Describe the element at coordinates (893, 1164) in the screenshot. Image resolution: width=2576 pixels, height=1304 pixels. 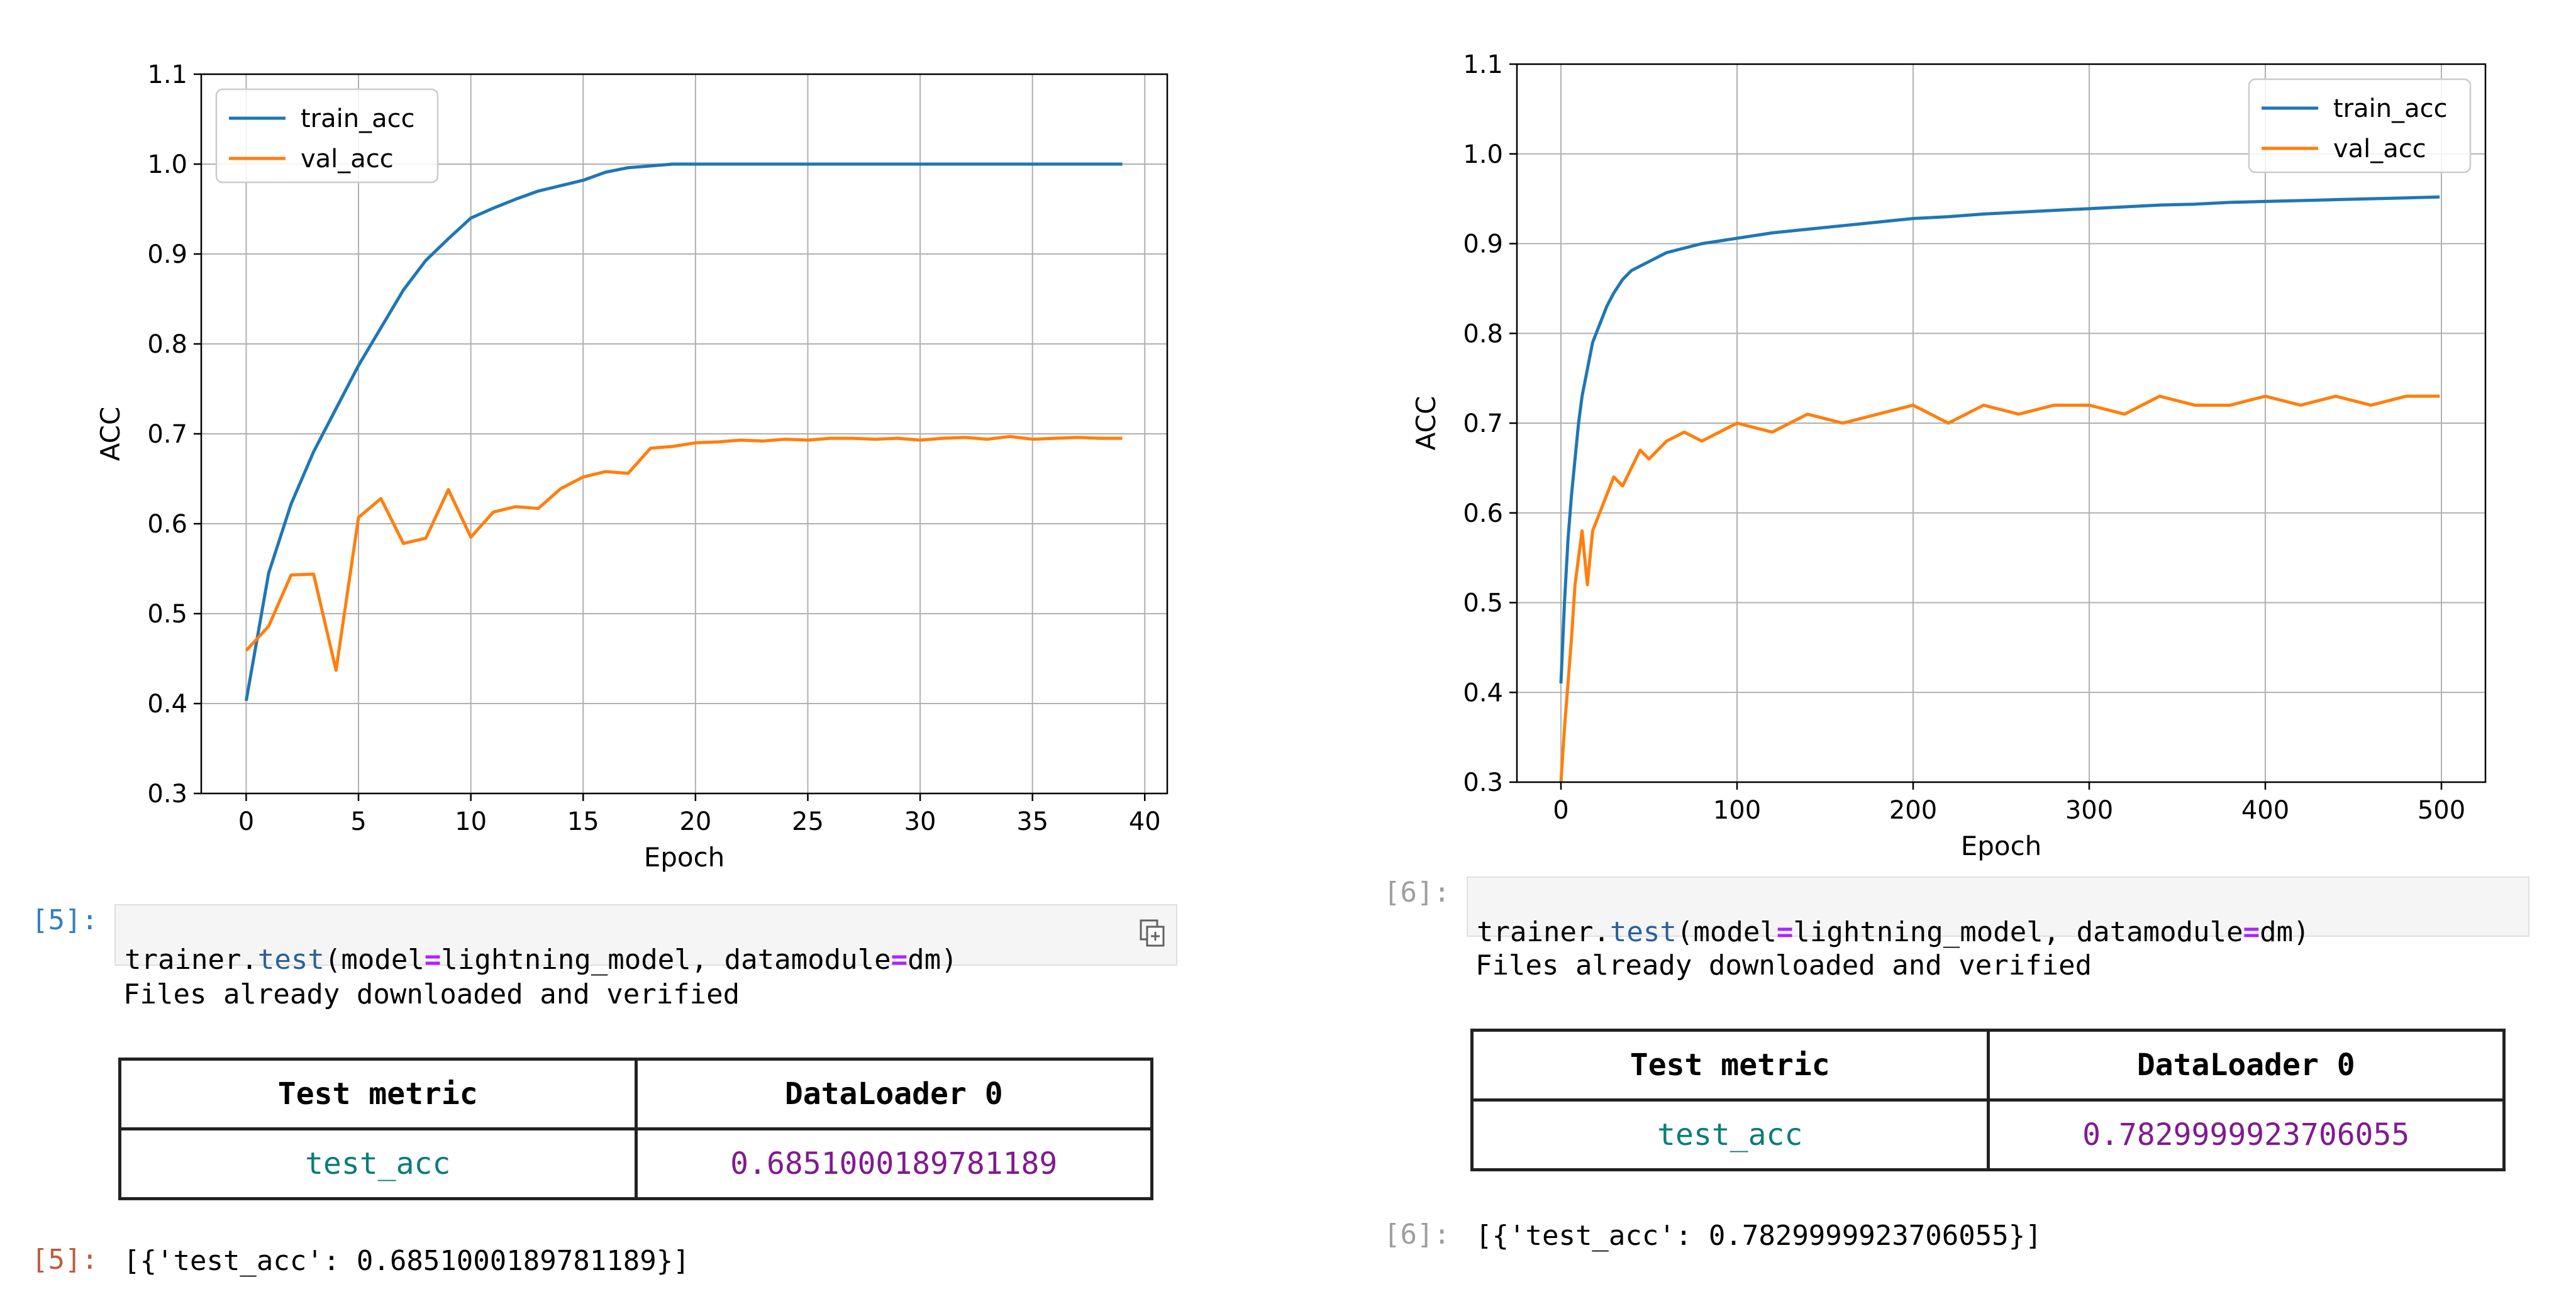
I see `metric-value-cell: 0.6851000189781189` at that location.